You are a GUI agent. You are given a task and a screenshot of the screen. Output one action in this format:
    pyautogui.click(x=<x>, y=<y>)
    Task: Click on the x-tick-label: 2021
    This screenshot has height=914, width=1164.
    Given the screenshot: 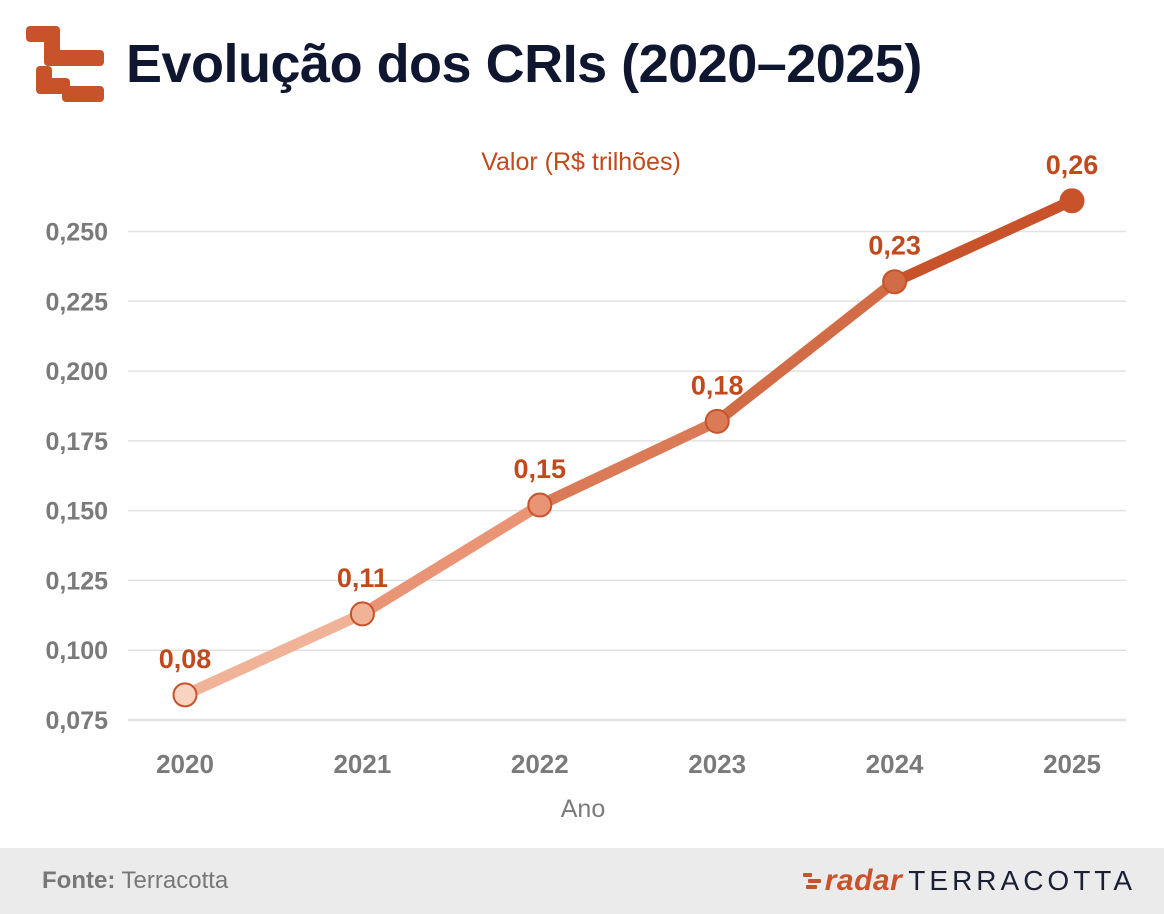 What is the action you would take?
    pyautogui.click(x=362, y=764)
    